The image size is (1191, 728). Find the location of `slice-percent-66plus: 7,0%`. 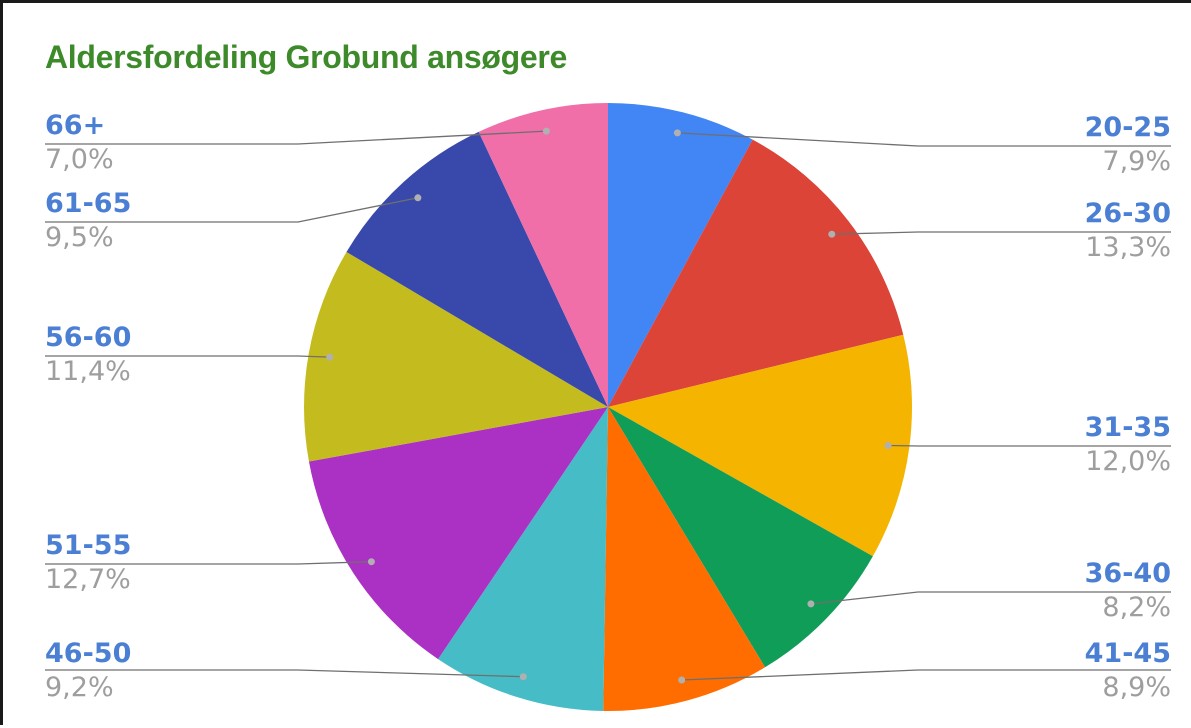

slice-percent-66plus: 7,0% is located at coordinates (79, 159).